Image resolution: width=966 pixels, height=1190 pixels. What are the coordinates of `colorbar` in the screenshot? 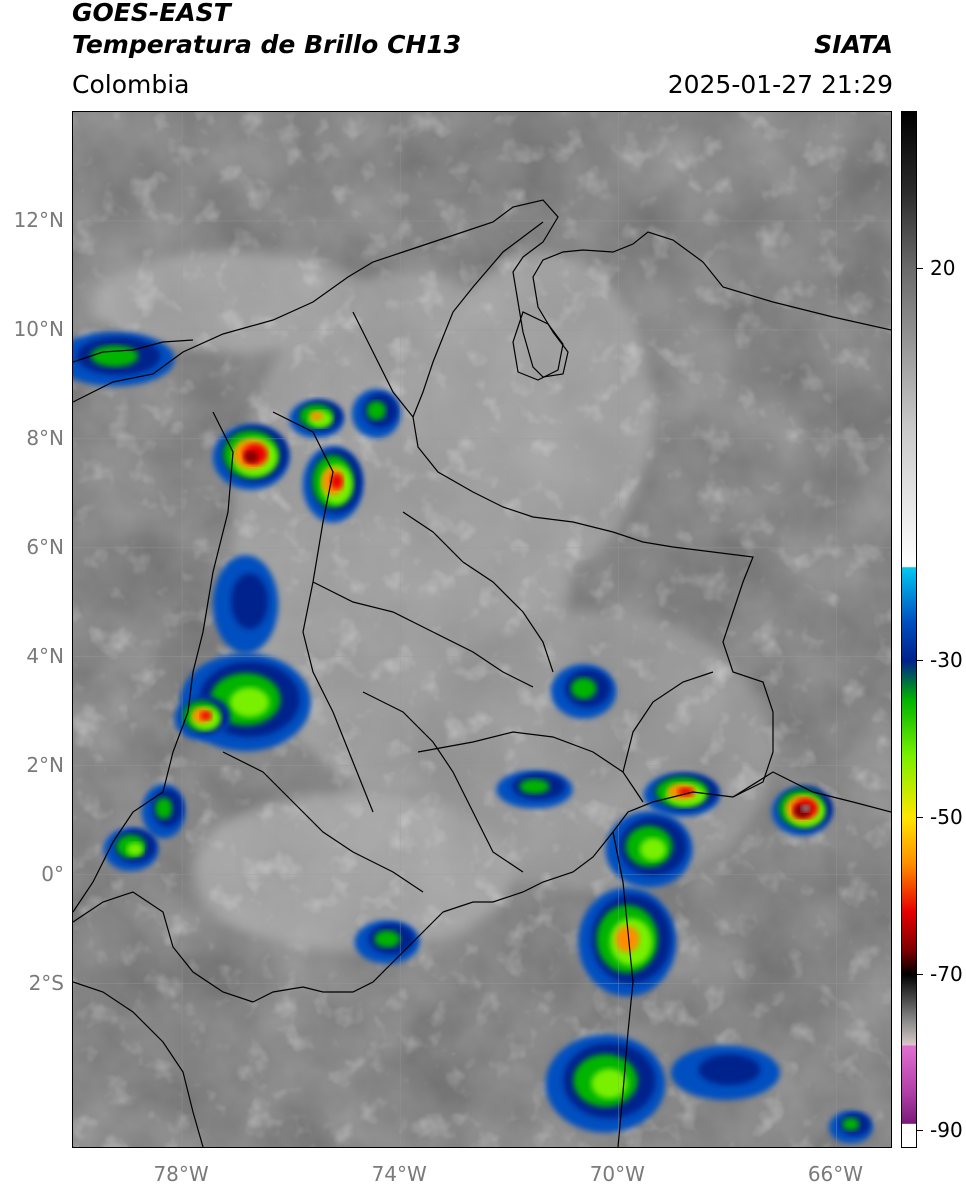 It's located at (909, 629).